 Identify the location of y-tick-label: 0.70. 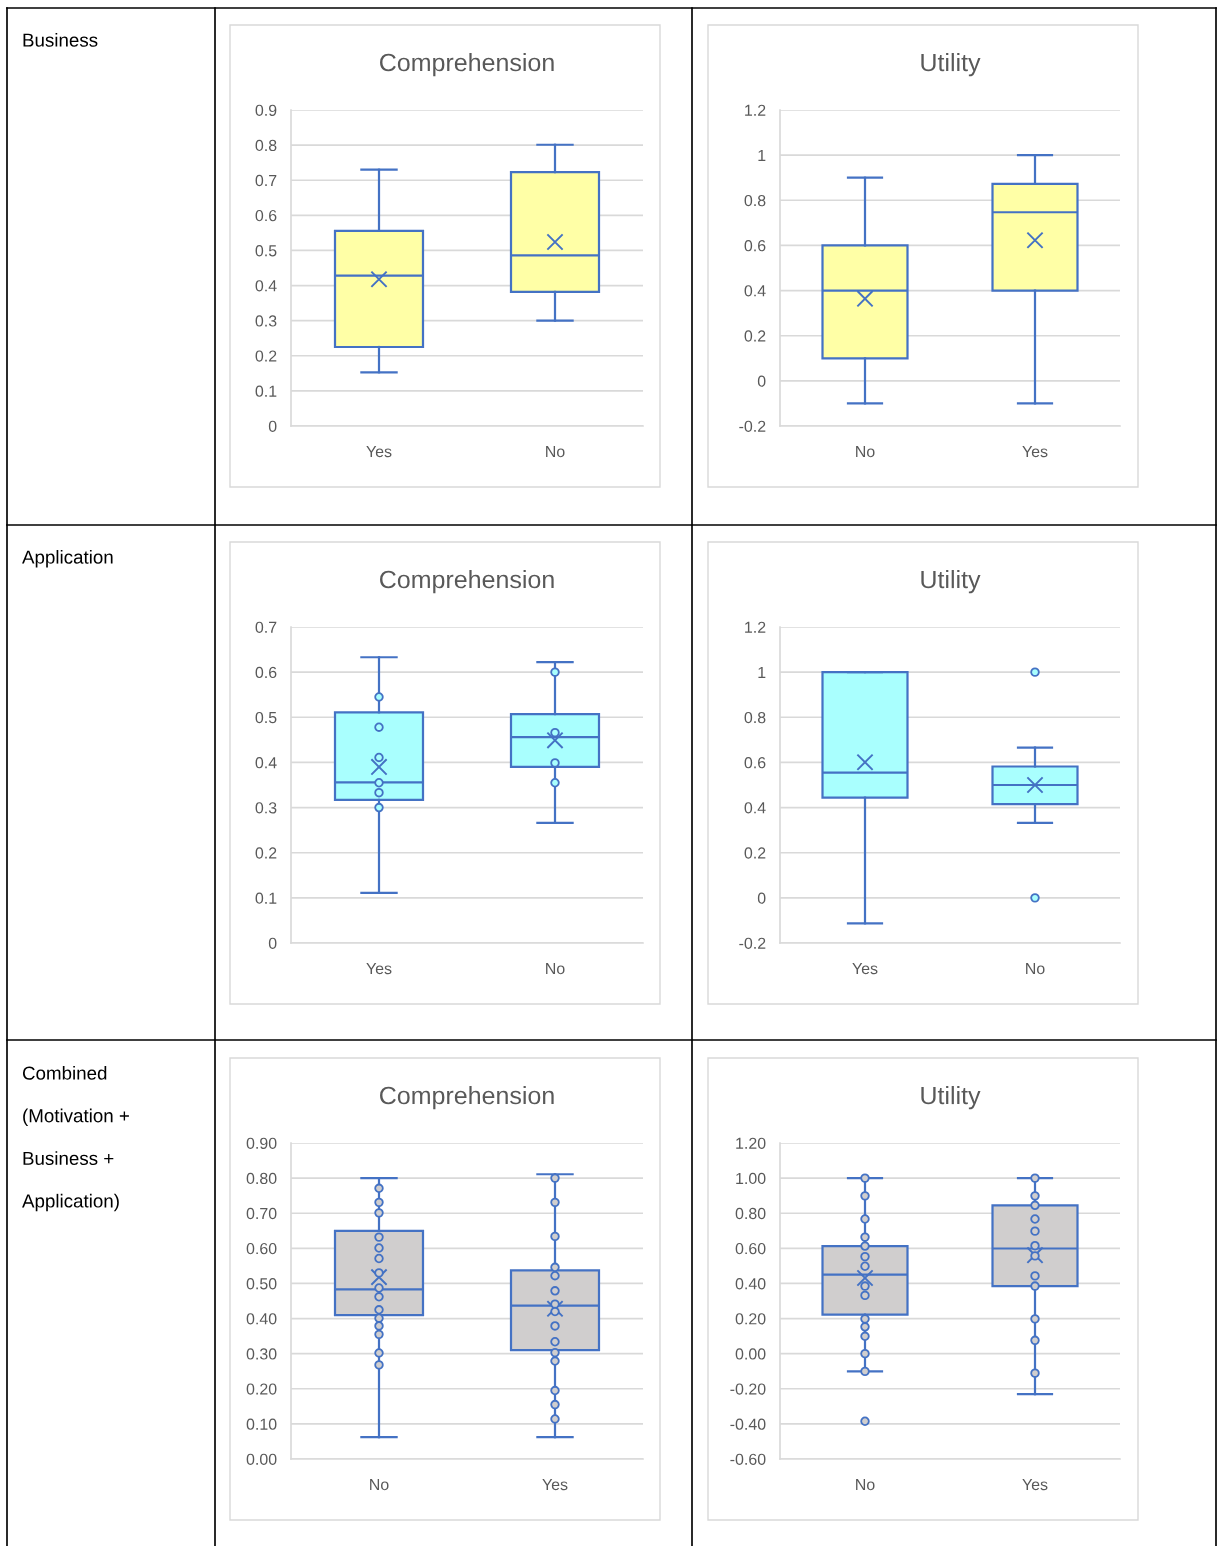
(261, 1213).